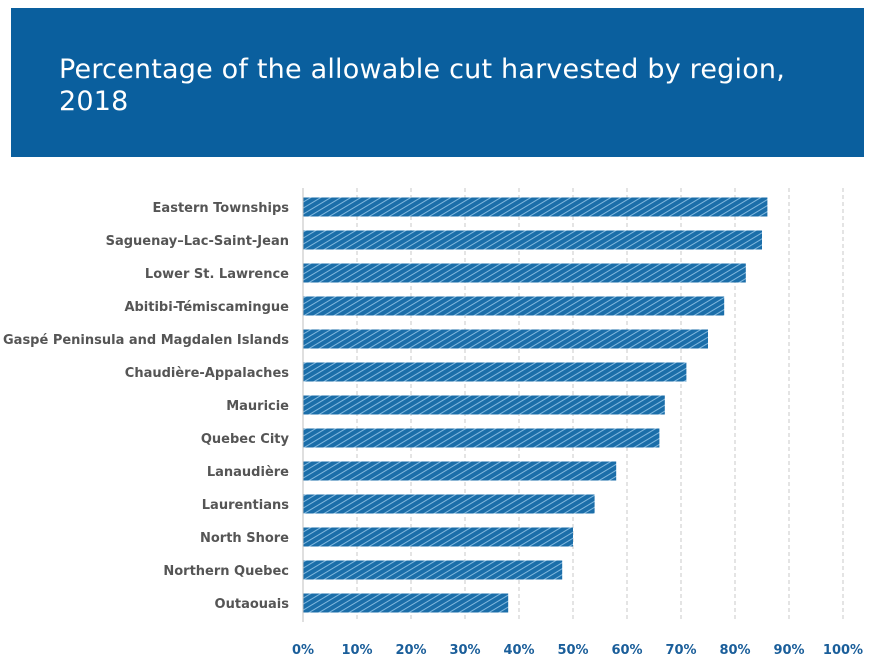  Describe the element at coordinates (303, 650) in the screenshot. I see `x-tick-label: 0%` at that location.